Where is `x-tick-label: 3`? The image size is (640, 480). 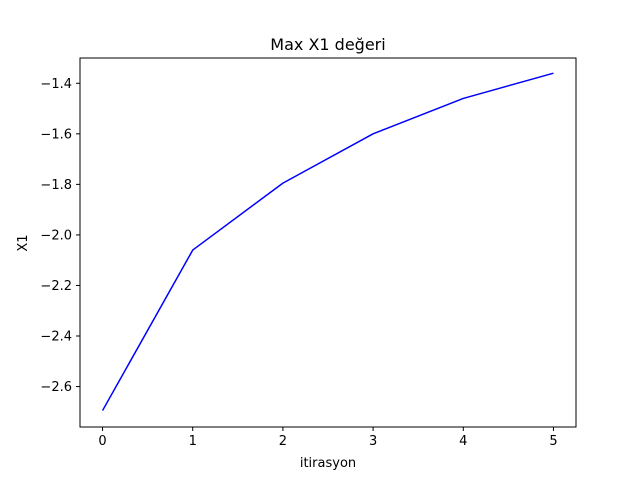
x-tick-label: 3 is located at coordinates (373, 441).